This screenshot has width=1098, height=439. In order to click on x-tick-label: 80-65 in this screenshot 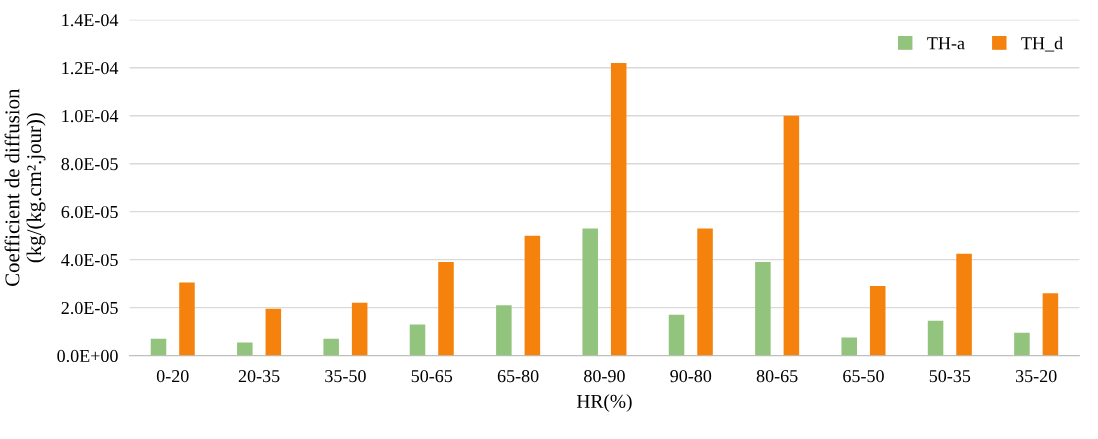, I will do `click(777, 376)`.